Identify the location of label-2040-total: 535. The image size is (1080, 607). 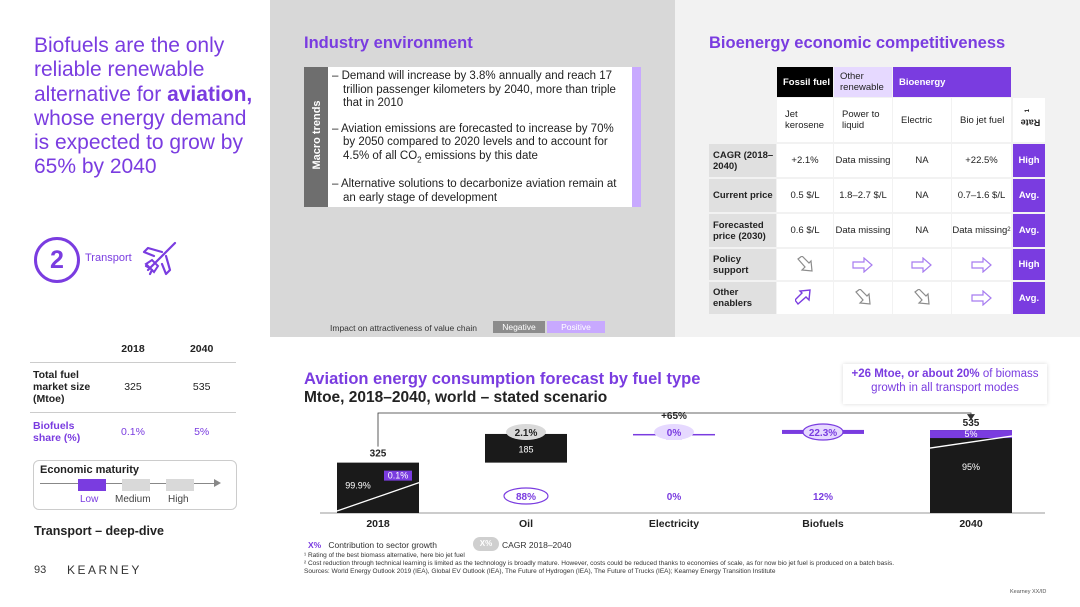
(971, 423).